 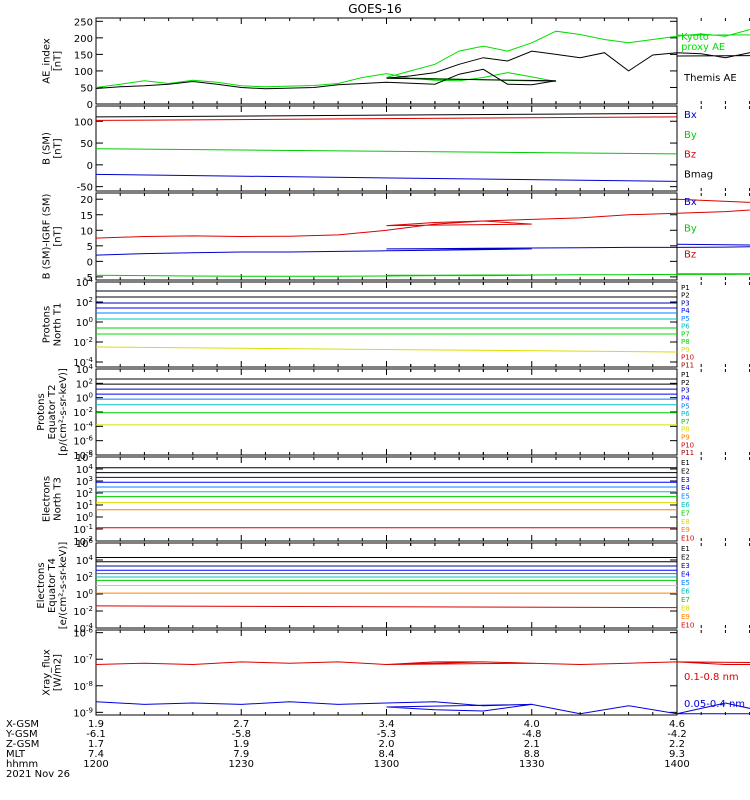 I want to click on y-axis-label: B (SM), so click(x=47, y=148).